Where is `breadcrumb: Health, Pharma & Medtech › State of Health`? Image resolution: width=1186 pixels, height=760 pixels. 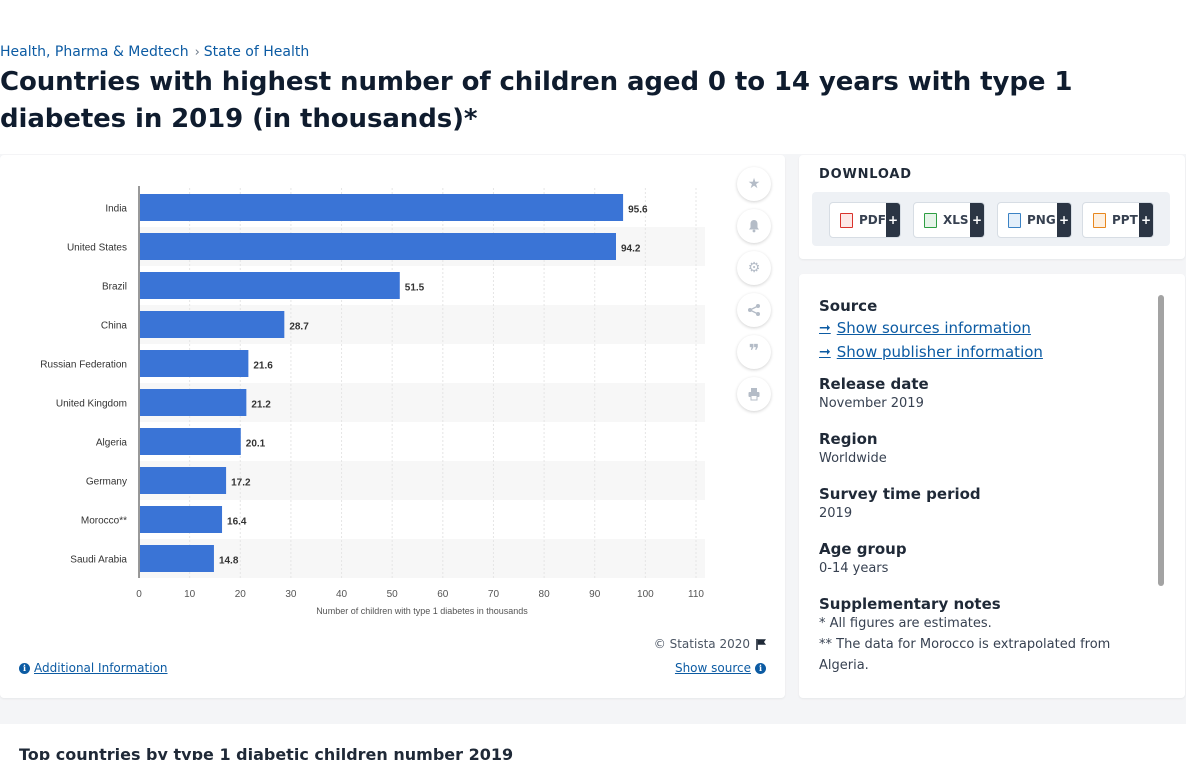
breadcrumb: Health, Pharma & Medtech › State of Health is located at coordinates (154, 52).